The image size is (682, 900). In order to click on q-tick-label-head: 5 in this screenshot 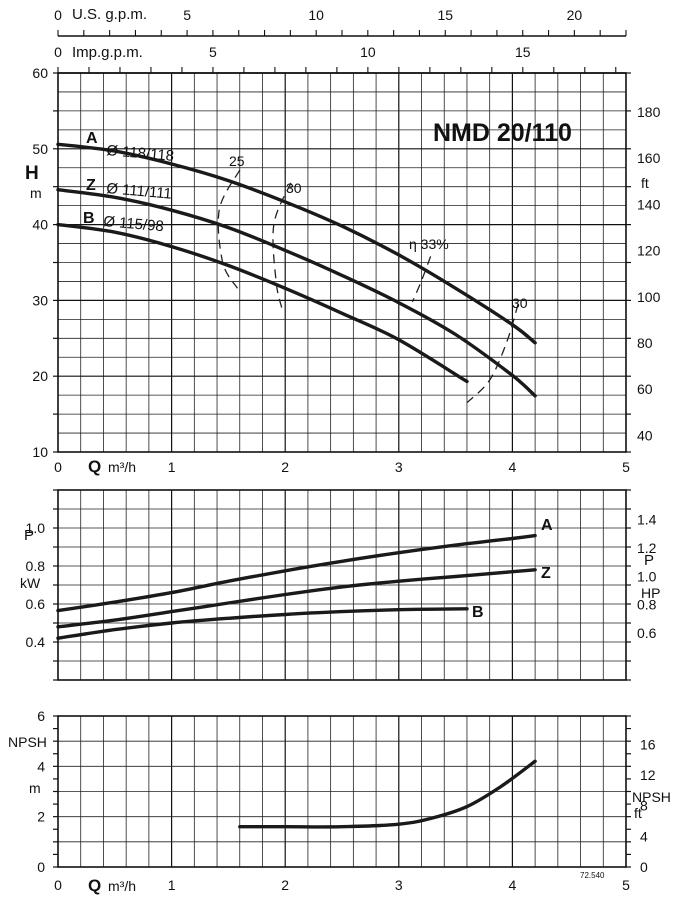, I will do `click(626, 467)`.